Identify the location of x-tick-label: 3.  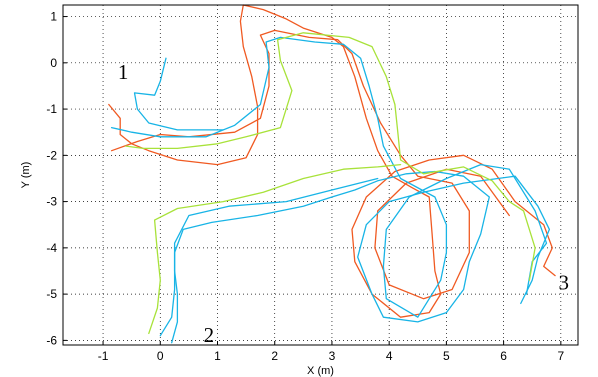
(332, 356).